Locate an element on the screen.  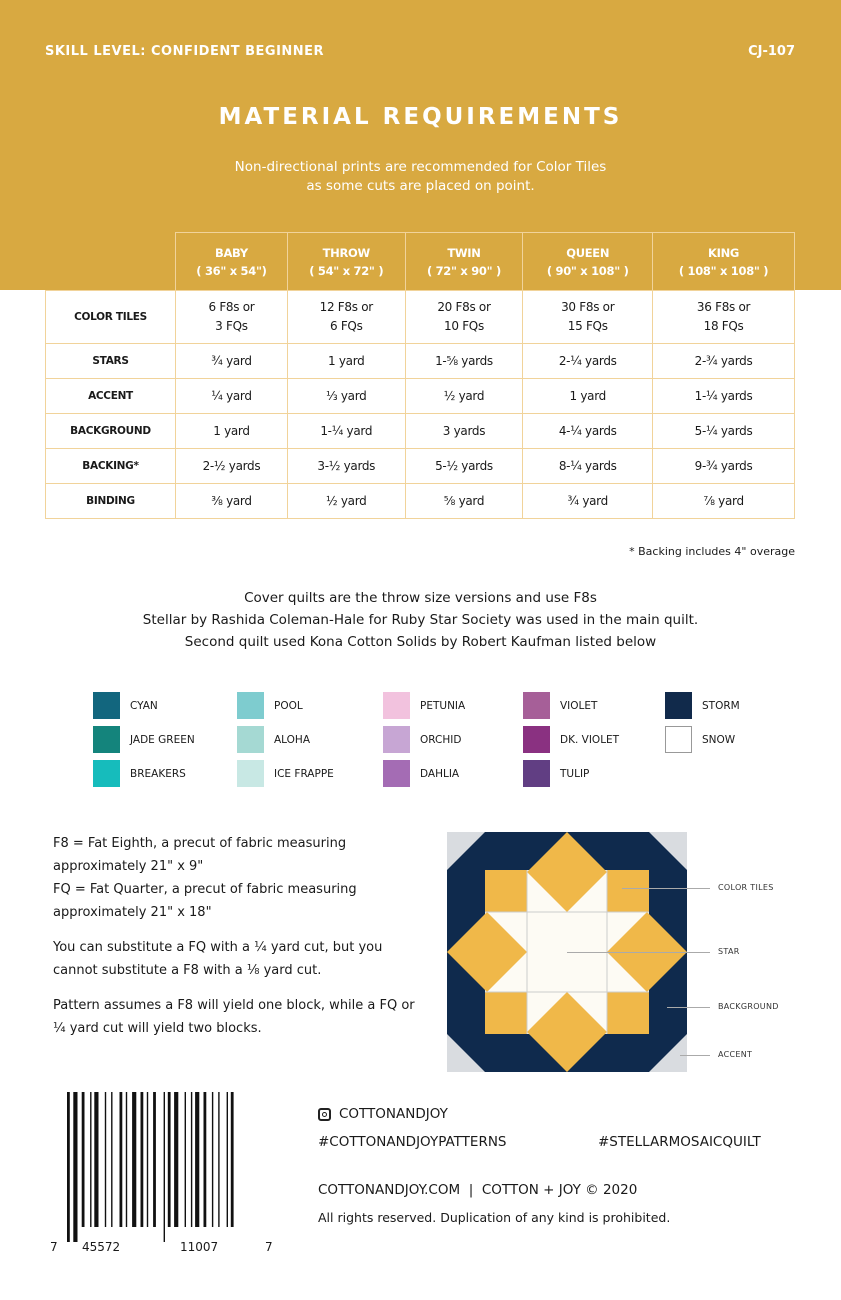
cell-line: 1-¼ yard is located at coordinates (346, 431).